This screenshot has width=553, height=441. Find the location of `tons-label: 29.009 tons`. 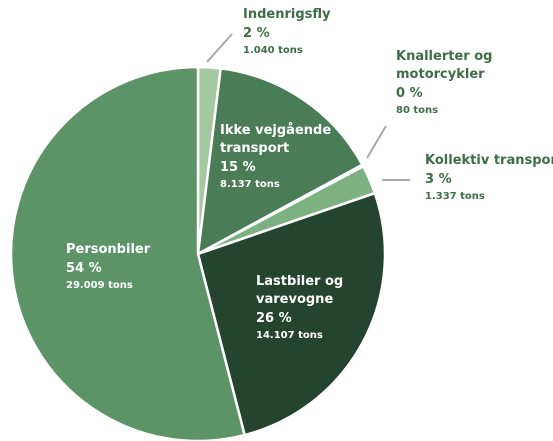

tons-label: 29.009 tons is located at coordinates (99, 285).